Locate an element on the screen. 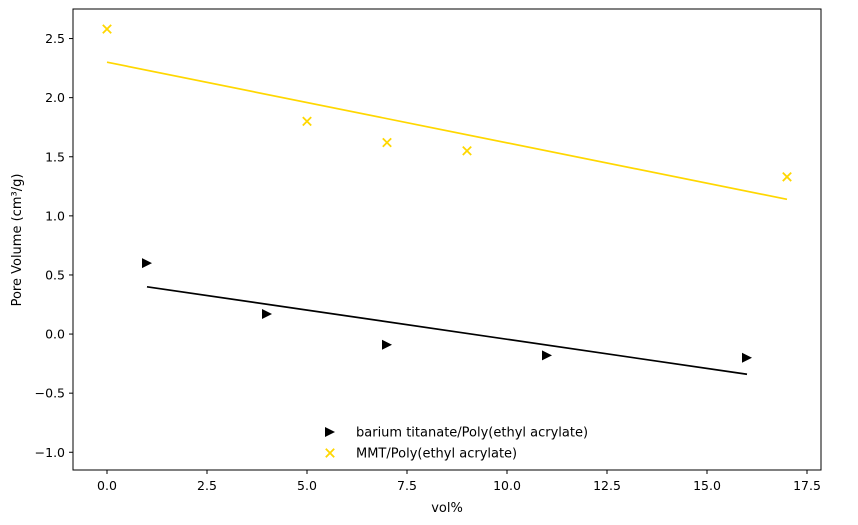 The width and height of the screenshot is (858, 525). x-tick-label: 0.0 is located at coordinates (107, 485).